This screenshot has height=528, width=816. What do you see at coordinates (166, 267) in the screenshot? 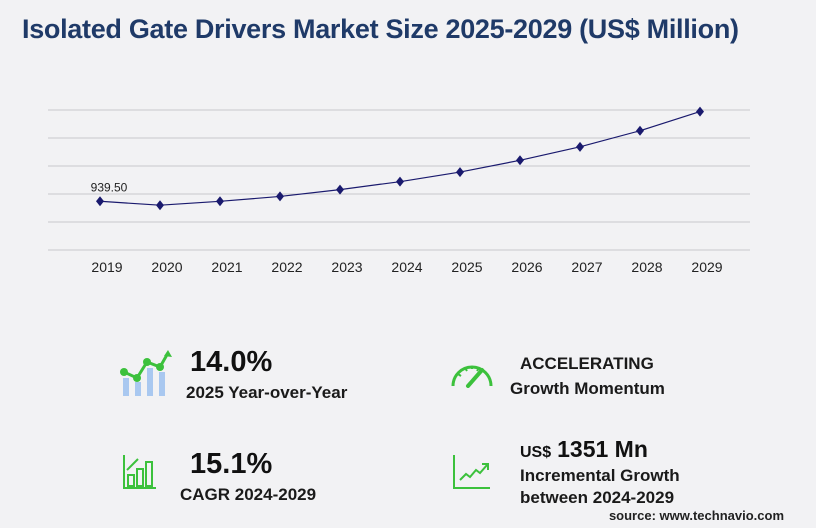
I see `x-tick-label: 2020` at bounding box center [166, 267].